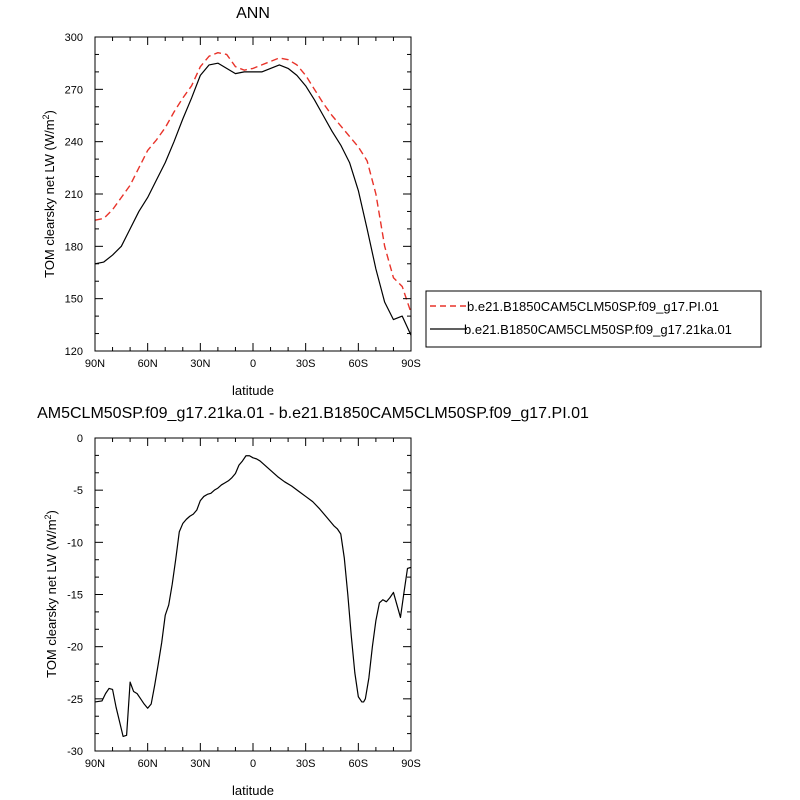 The height and width of the screenshot is (800, 800). Describe the element at coordinates (80, 439) in the screenshot. I see `bottom-y-tick-label: 0` at that location.